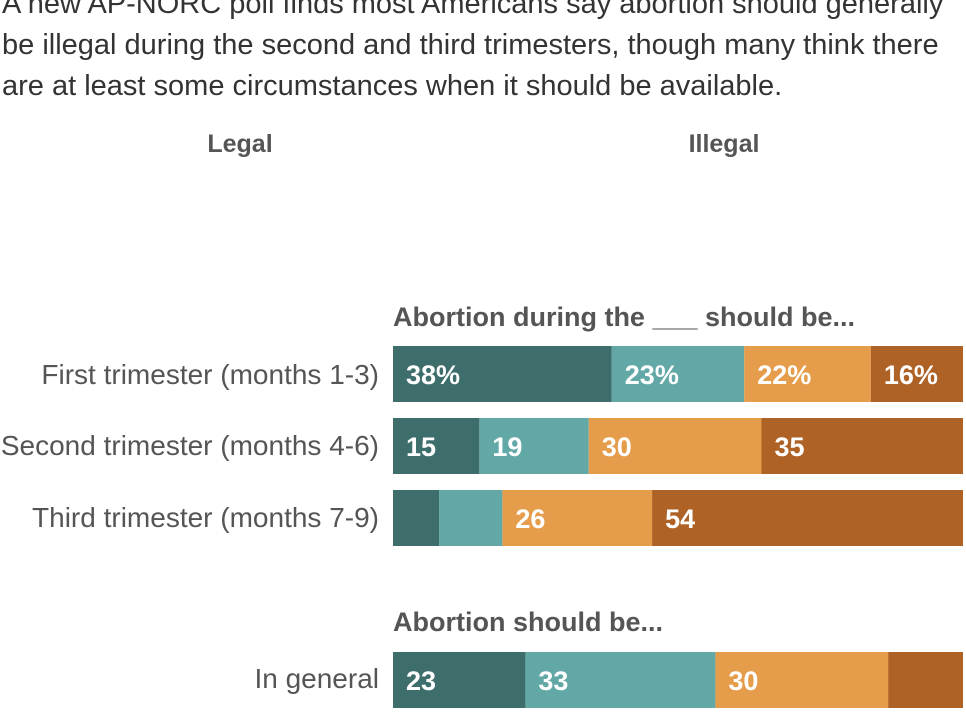 The height and width of the screenshot is (720, 966). What do you see at coordinates (421, 447) in the screenshot?
I see `bar-value-label: 15` at bounding box center [421, 447].